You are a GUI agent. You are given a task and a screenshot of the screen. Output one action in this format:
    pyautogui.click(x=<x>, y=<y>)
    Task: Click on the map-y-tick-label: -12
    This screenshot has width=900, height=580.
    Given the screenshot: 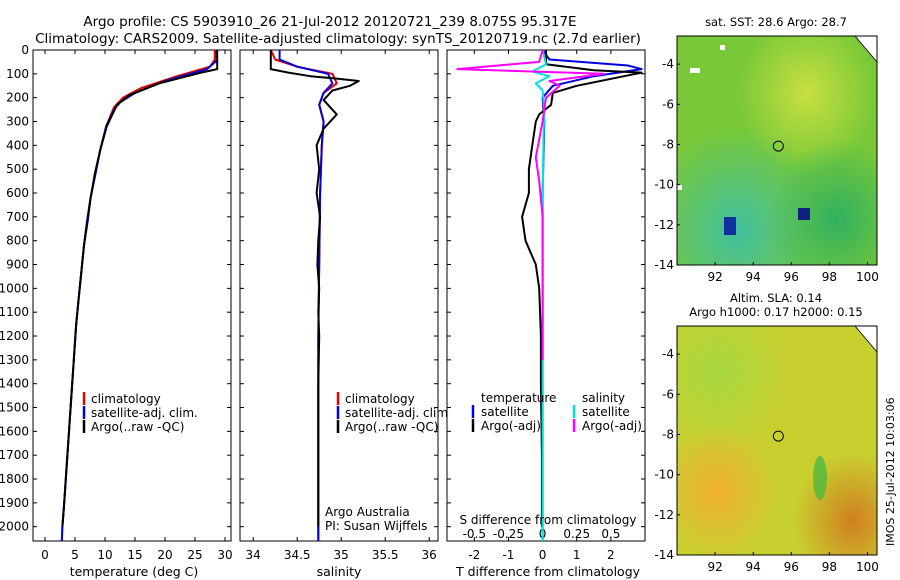 What is the action you would take?
    pyautogui.click(x=664, y=515)
    